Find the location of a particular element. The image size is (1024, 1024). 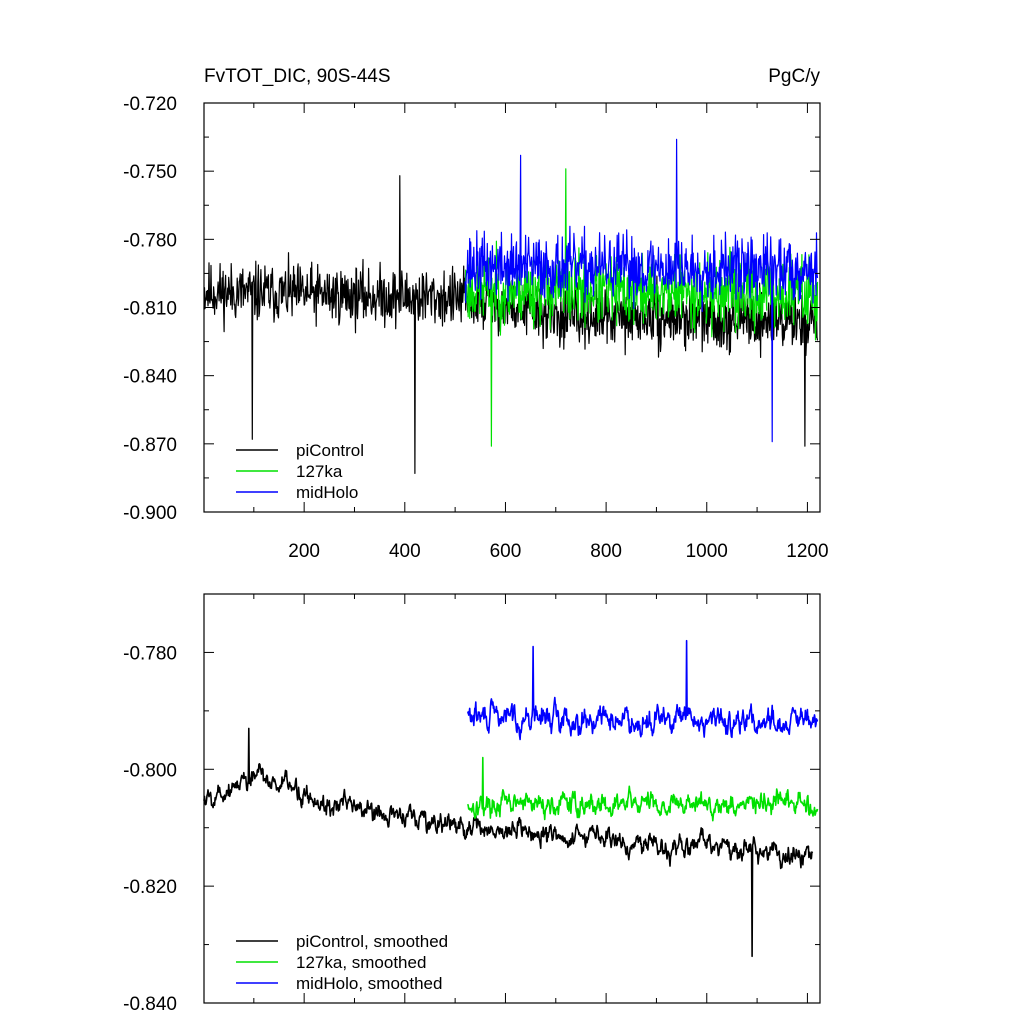

top-legend: piControl 127ka midHolo is located at coordinates (300, 471).